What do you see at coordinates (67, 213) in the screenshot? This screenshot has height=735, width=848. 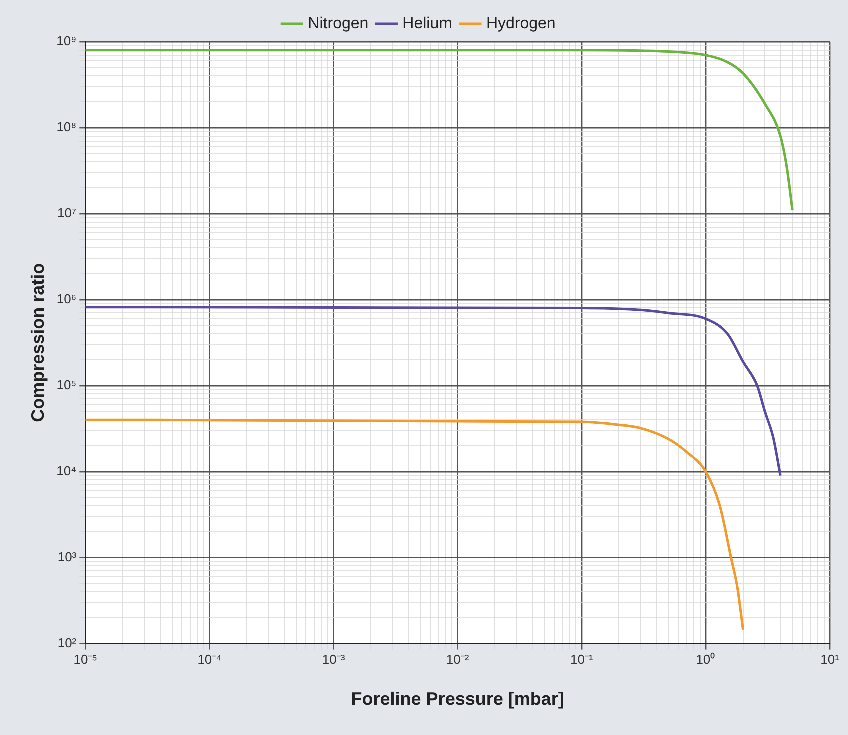 I see `y-tick-label: 10⁷` at bounding box center [67, 213].